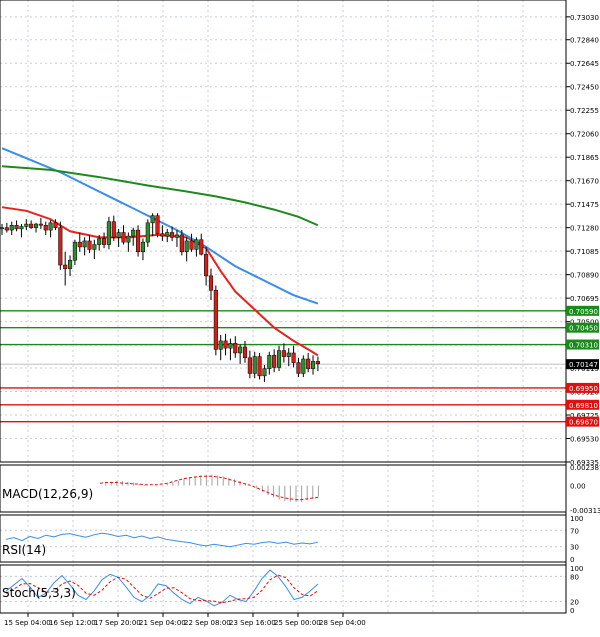 Image resolution: width=600 pixels, height=637 pixels. What do you see at coordinates (584, 111) in the screenshot?
I see `price-tick-label: 0.72255` at bounding box center [584, 111].